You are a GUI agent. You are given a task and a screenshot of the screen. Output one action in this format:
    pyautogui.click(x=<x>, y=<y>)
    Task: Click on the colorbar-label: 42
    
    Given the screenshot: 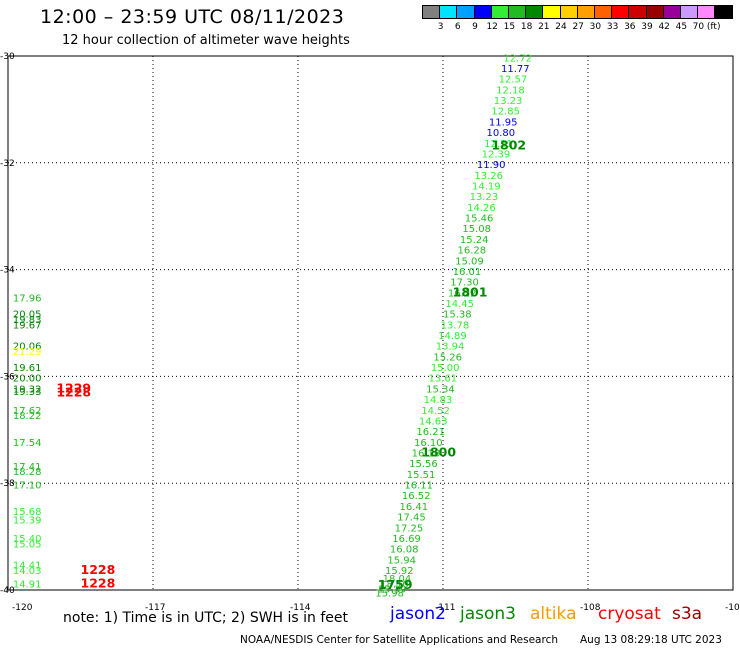 What is the action you would take?
    pyautogui.click(x=664, y=27)
    